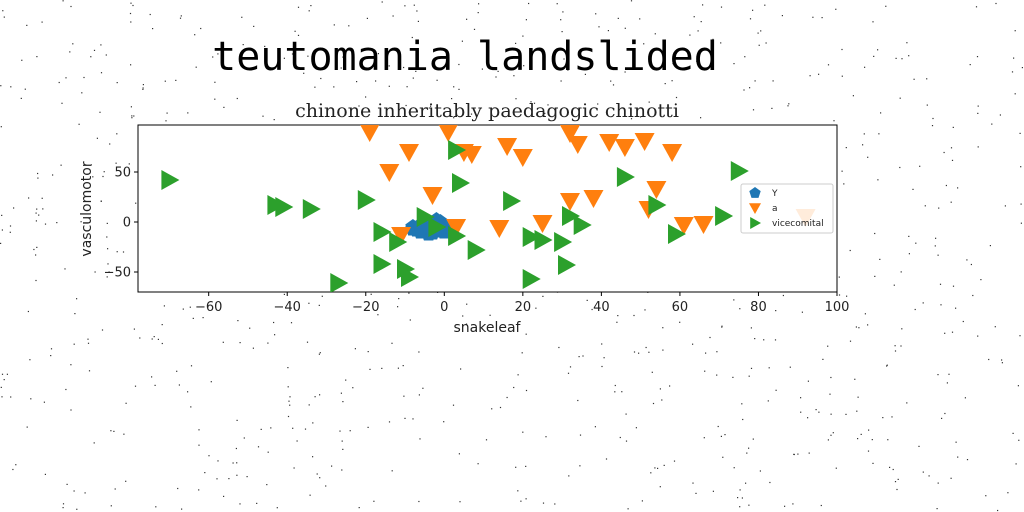 This screenshot has height=512, width=1024. What do you see at coordinates (787, 208) in the screenshot?
I see `legend: Ya vicecomital` at bounding box center [787, 208].